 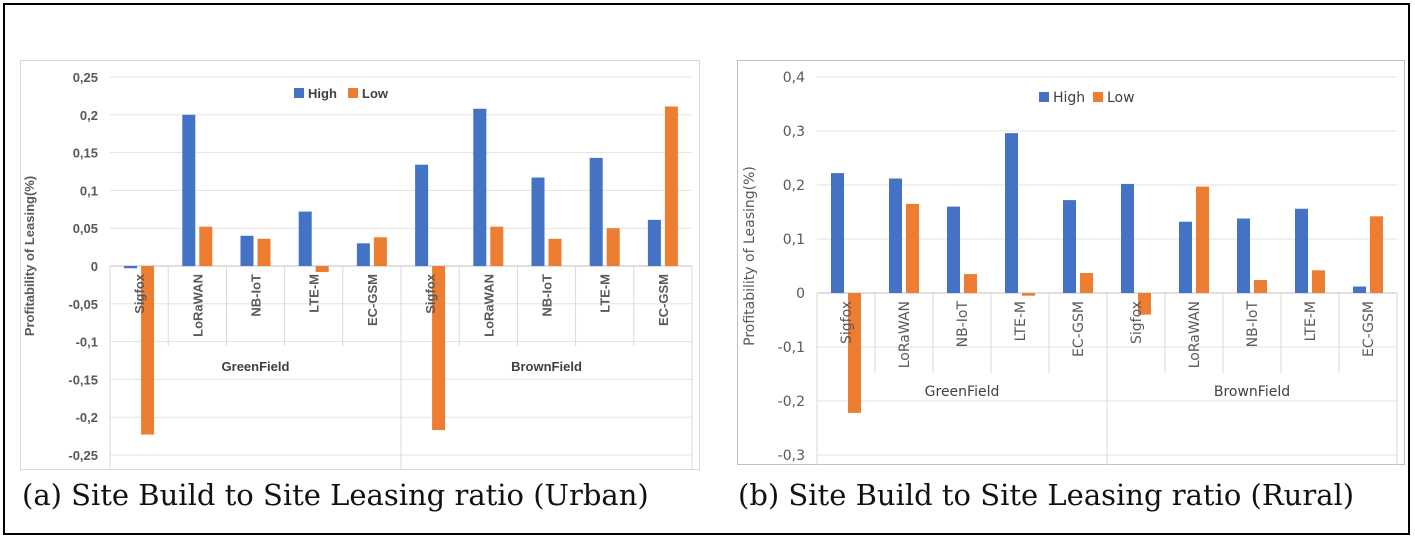 What do you see at coordinates (83, 304) in the screenshot?
I see `y-tick-label: -0,05` at bounding box center [83, 304].